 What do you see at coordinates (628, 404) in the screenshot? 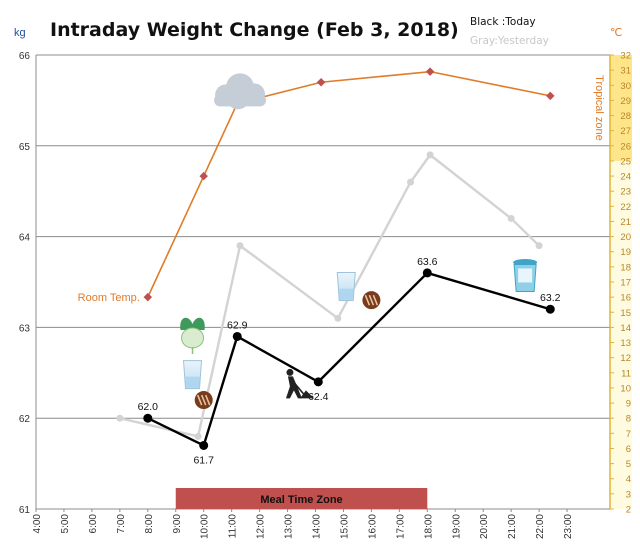
I see `y2-tick-label: 9` at bounding box center [628, 404].